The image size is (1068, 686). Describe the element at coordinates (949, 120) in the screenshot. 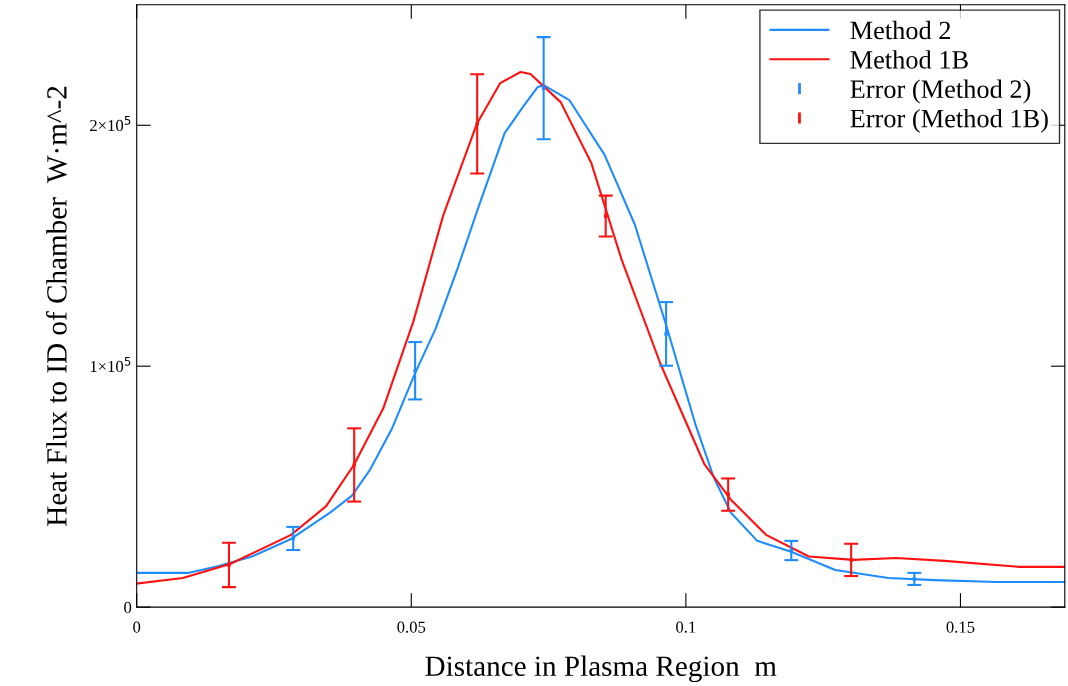

I see `legend-label: Error (Method 1B)` at that location.